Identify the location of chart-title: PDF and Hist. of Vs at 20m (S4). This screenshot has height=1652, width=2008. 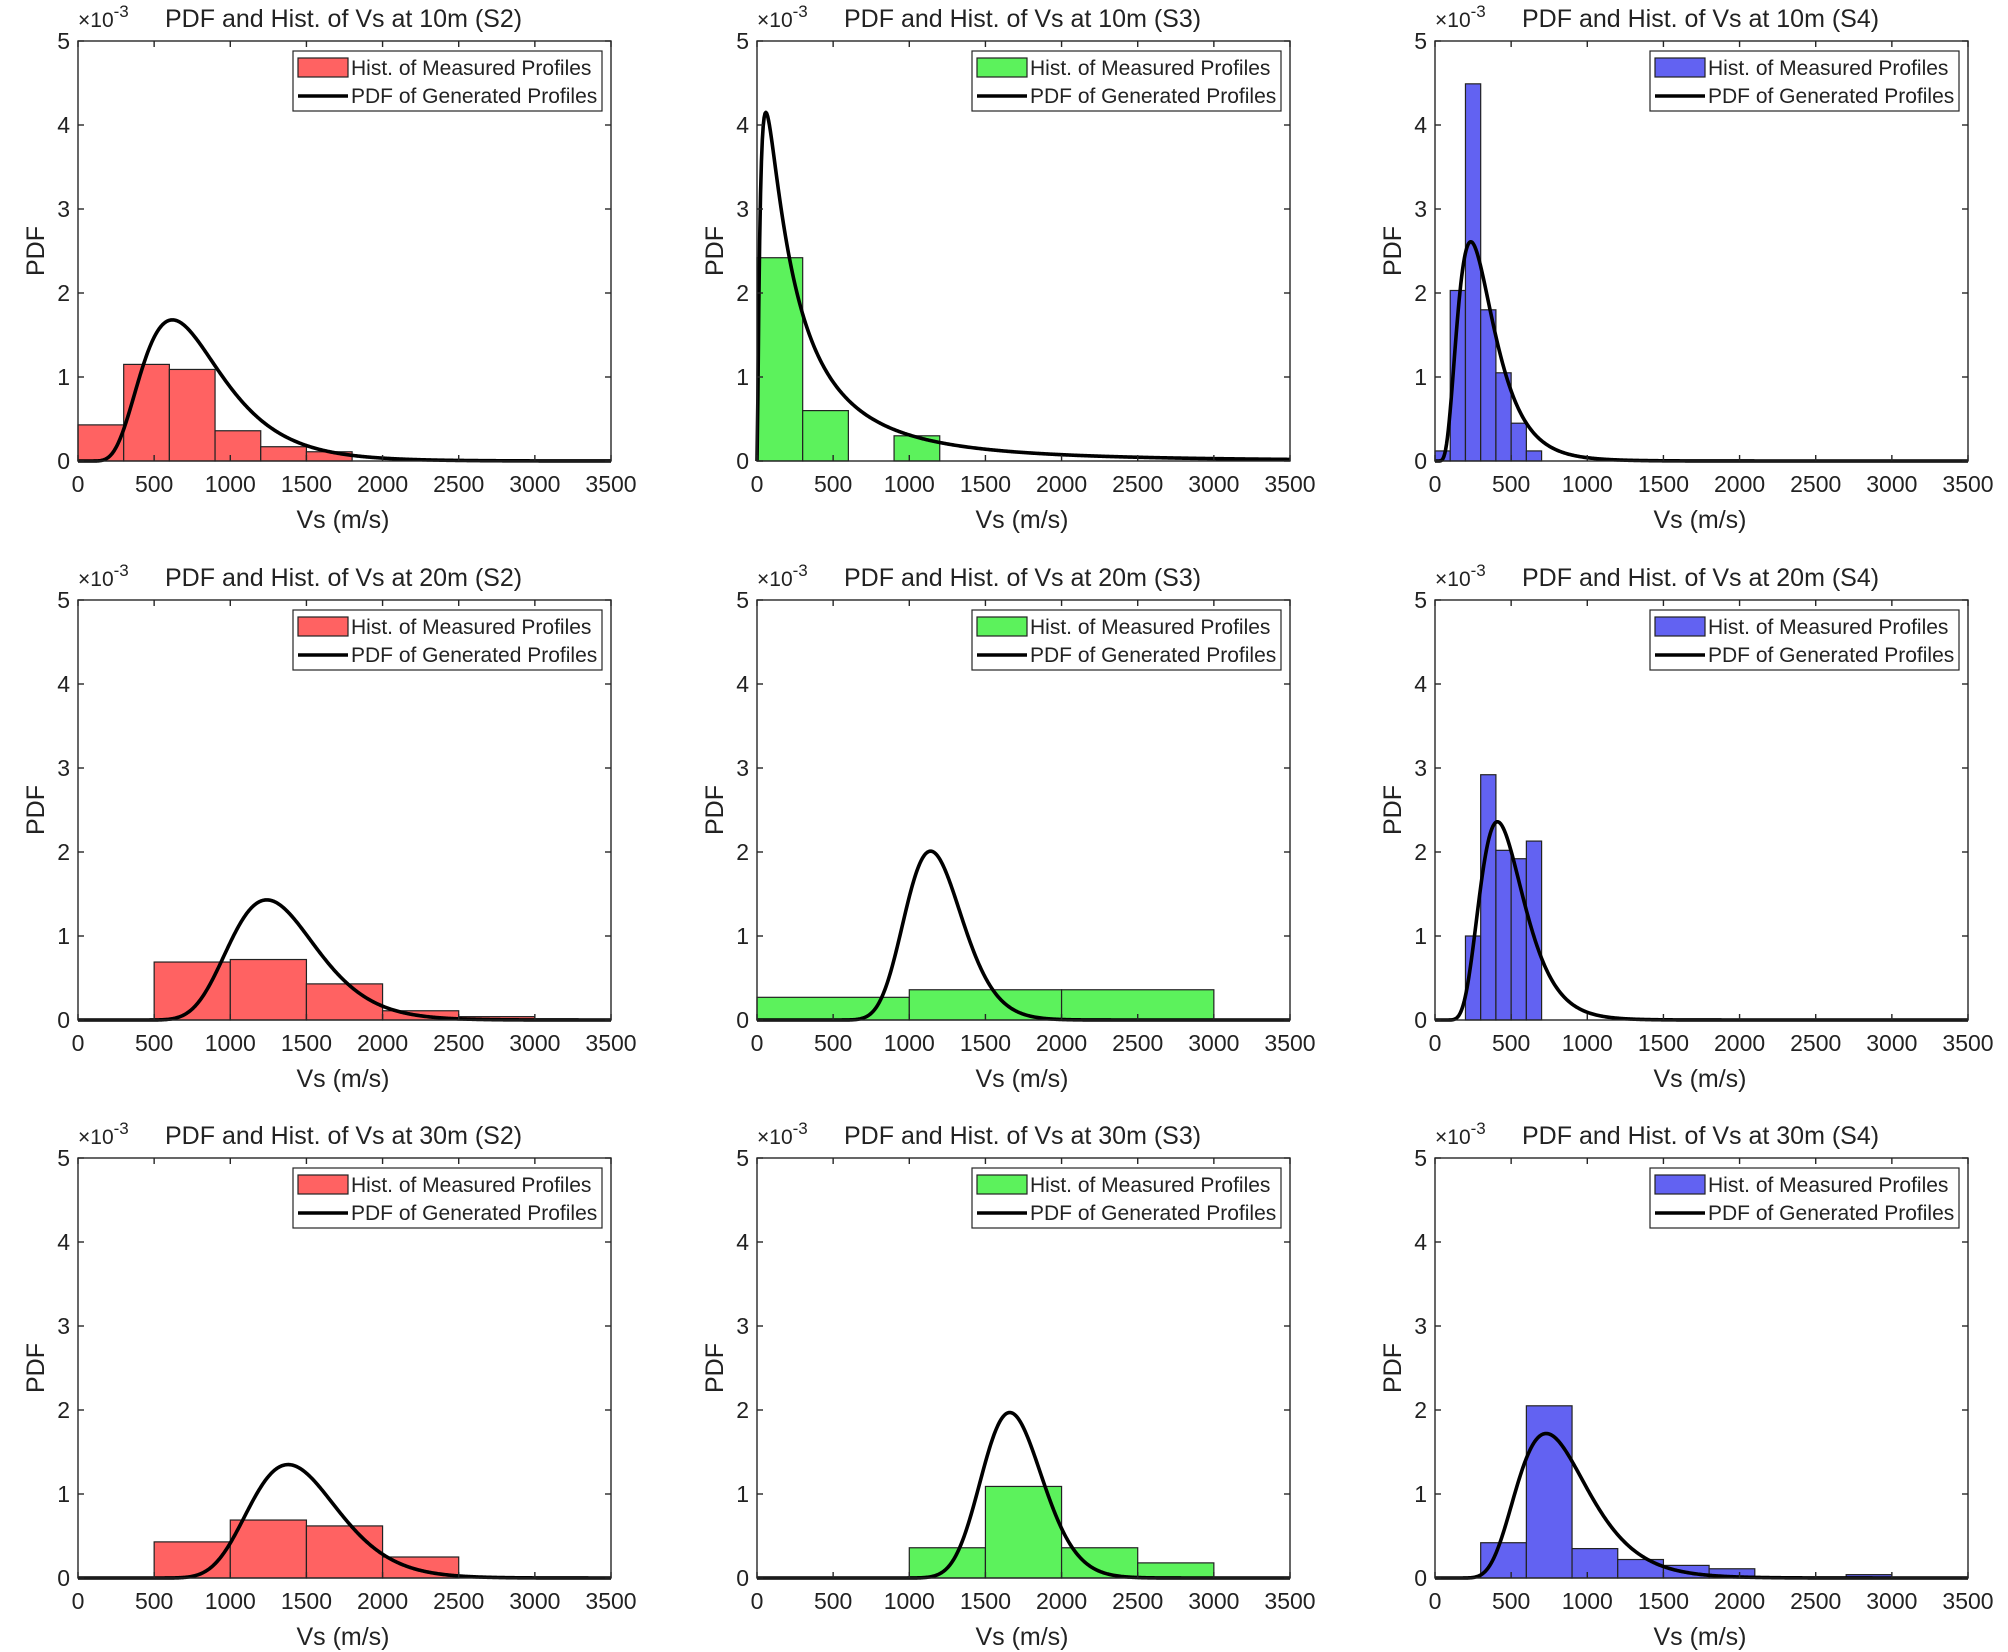
(1700, 578).